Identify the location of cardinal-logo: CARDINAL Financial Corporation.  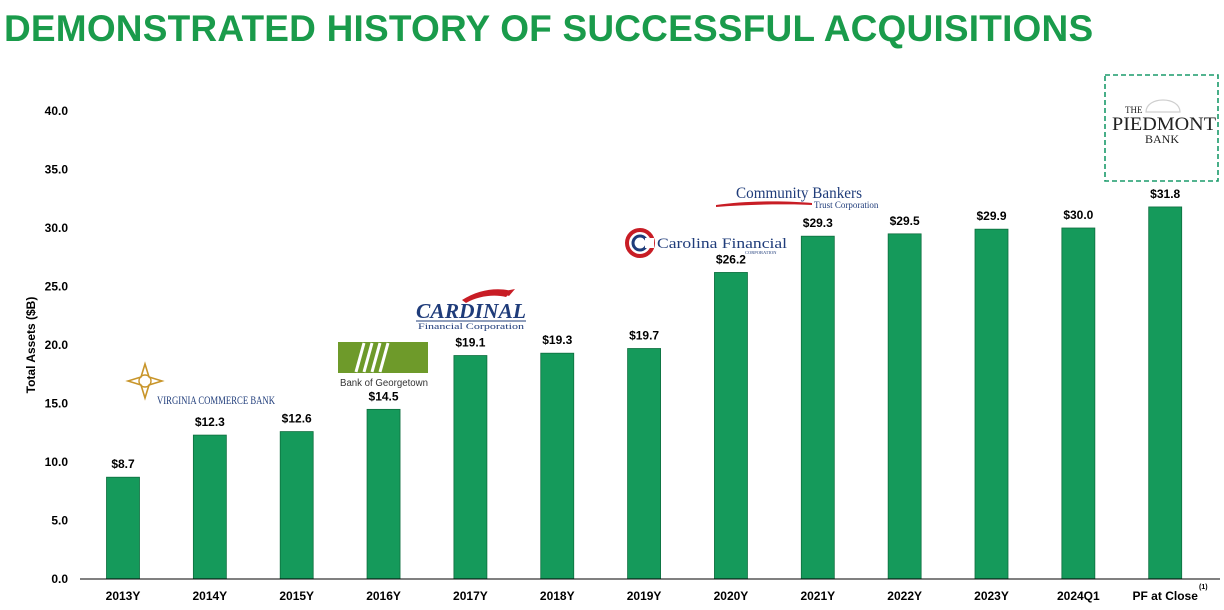
(471, 310).